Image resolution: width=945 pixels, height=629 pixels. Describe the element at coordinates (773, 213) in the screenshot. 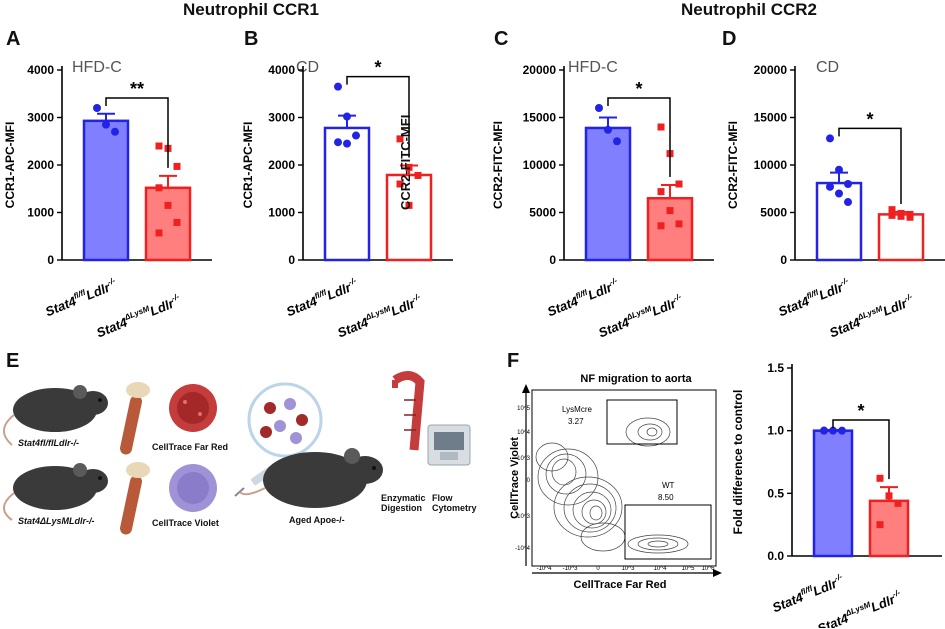

I see `y-tick-label: 5000` at that location.